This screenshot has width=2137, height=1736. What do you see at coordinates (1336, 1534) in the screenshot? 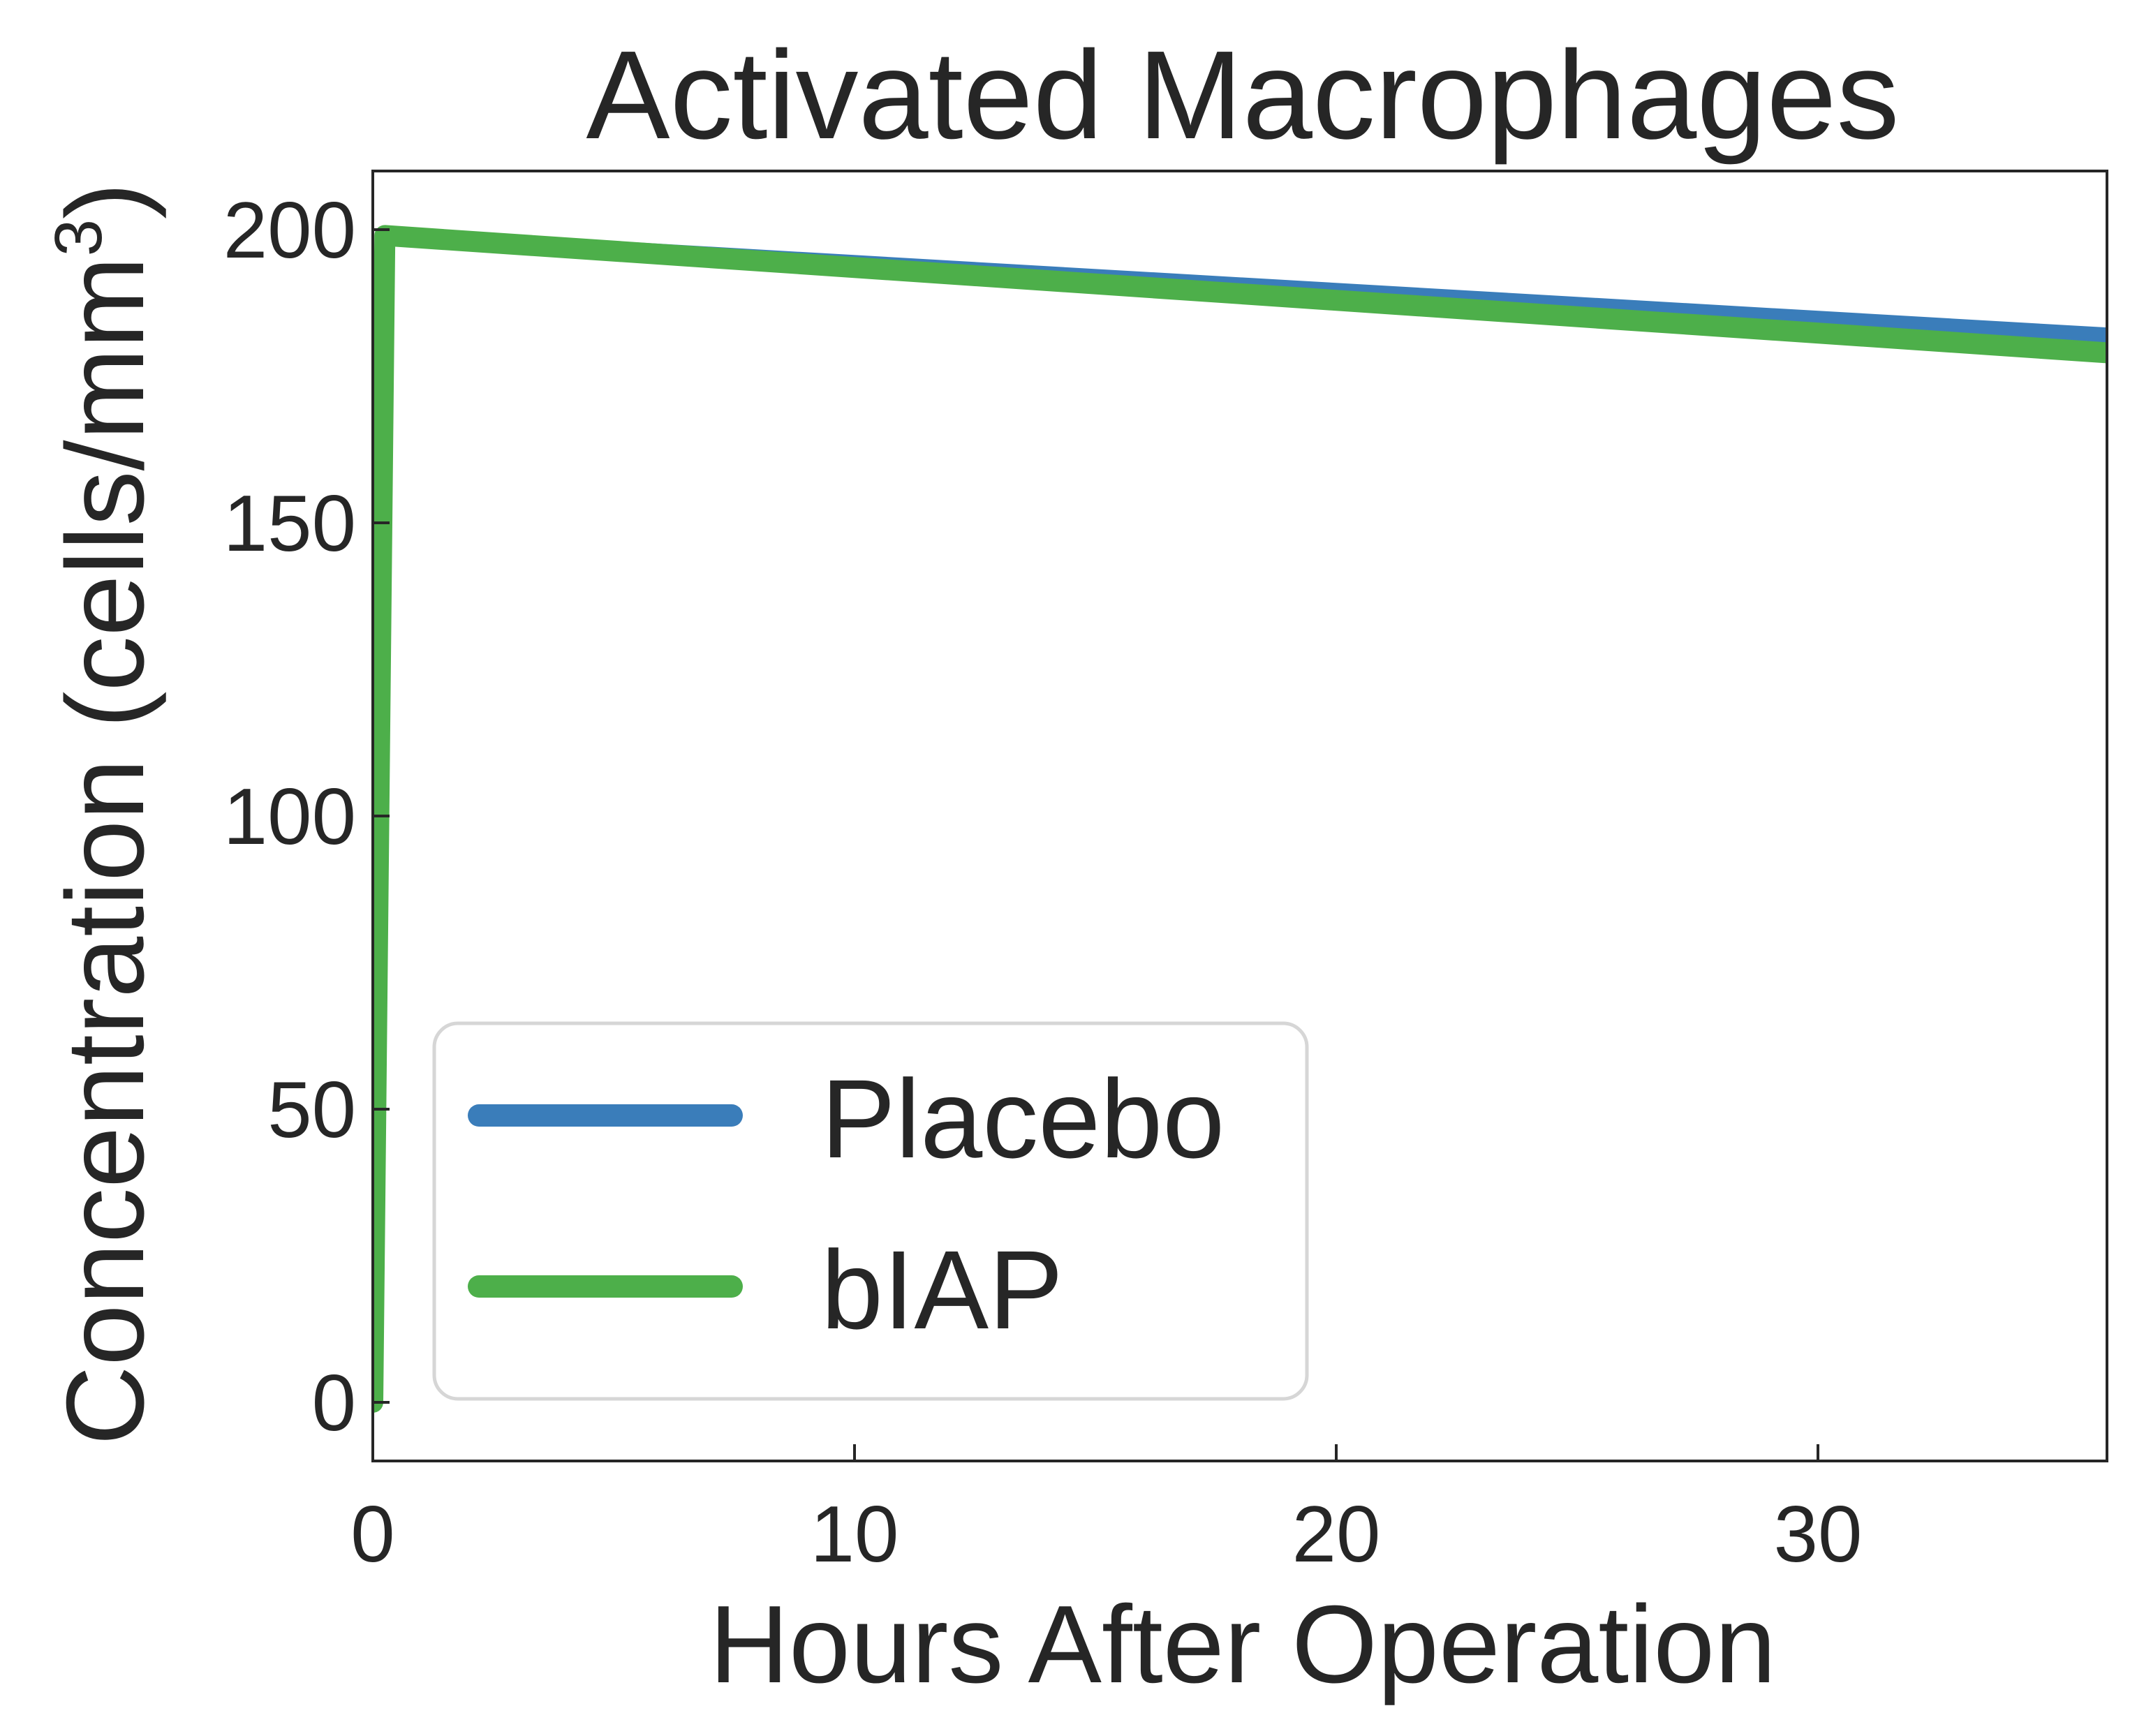
I see `x-tick-label: 20` at bounding box center [1336, 1534].